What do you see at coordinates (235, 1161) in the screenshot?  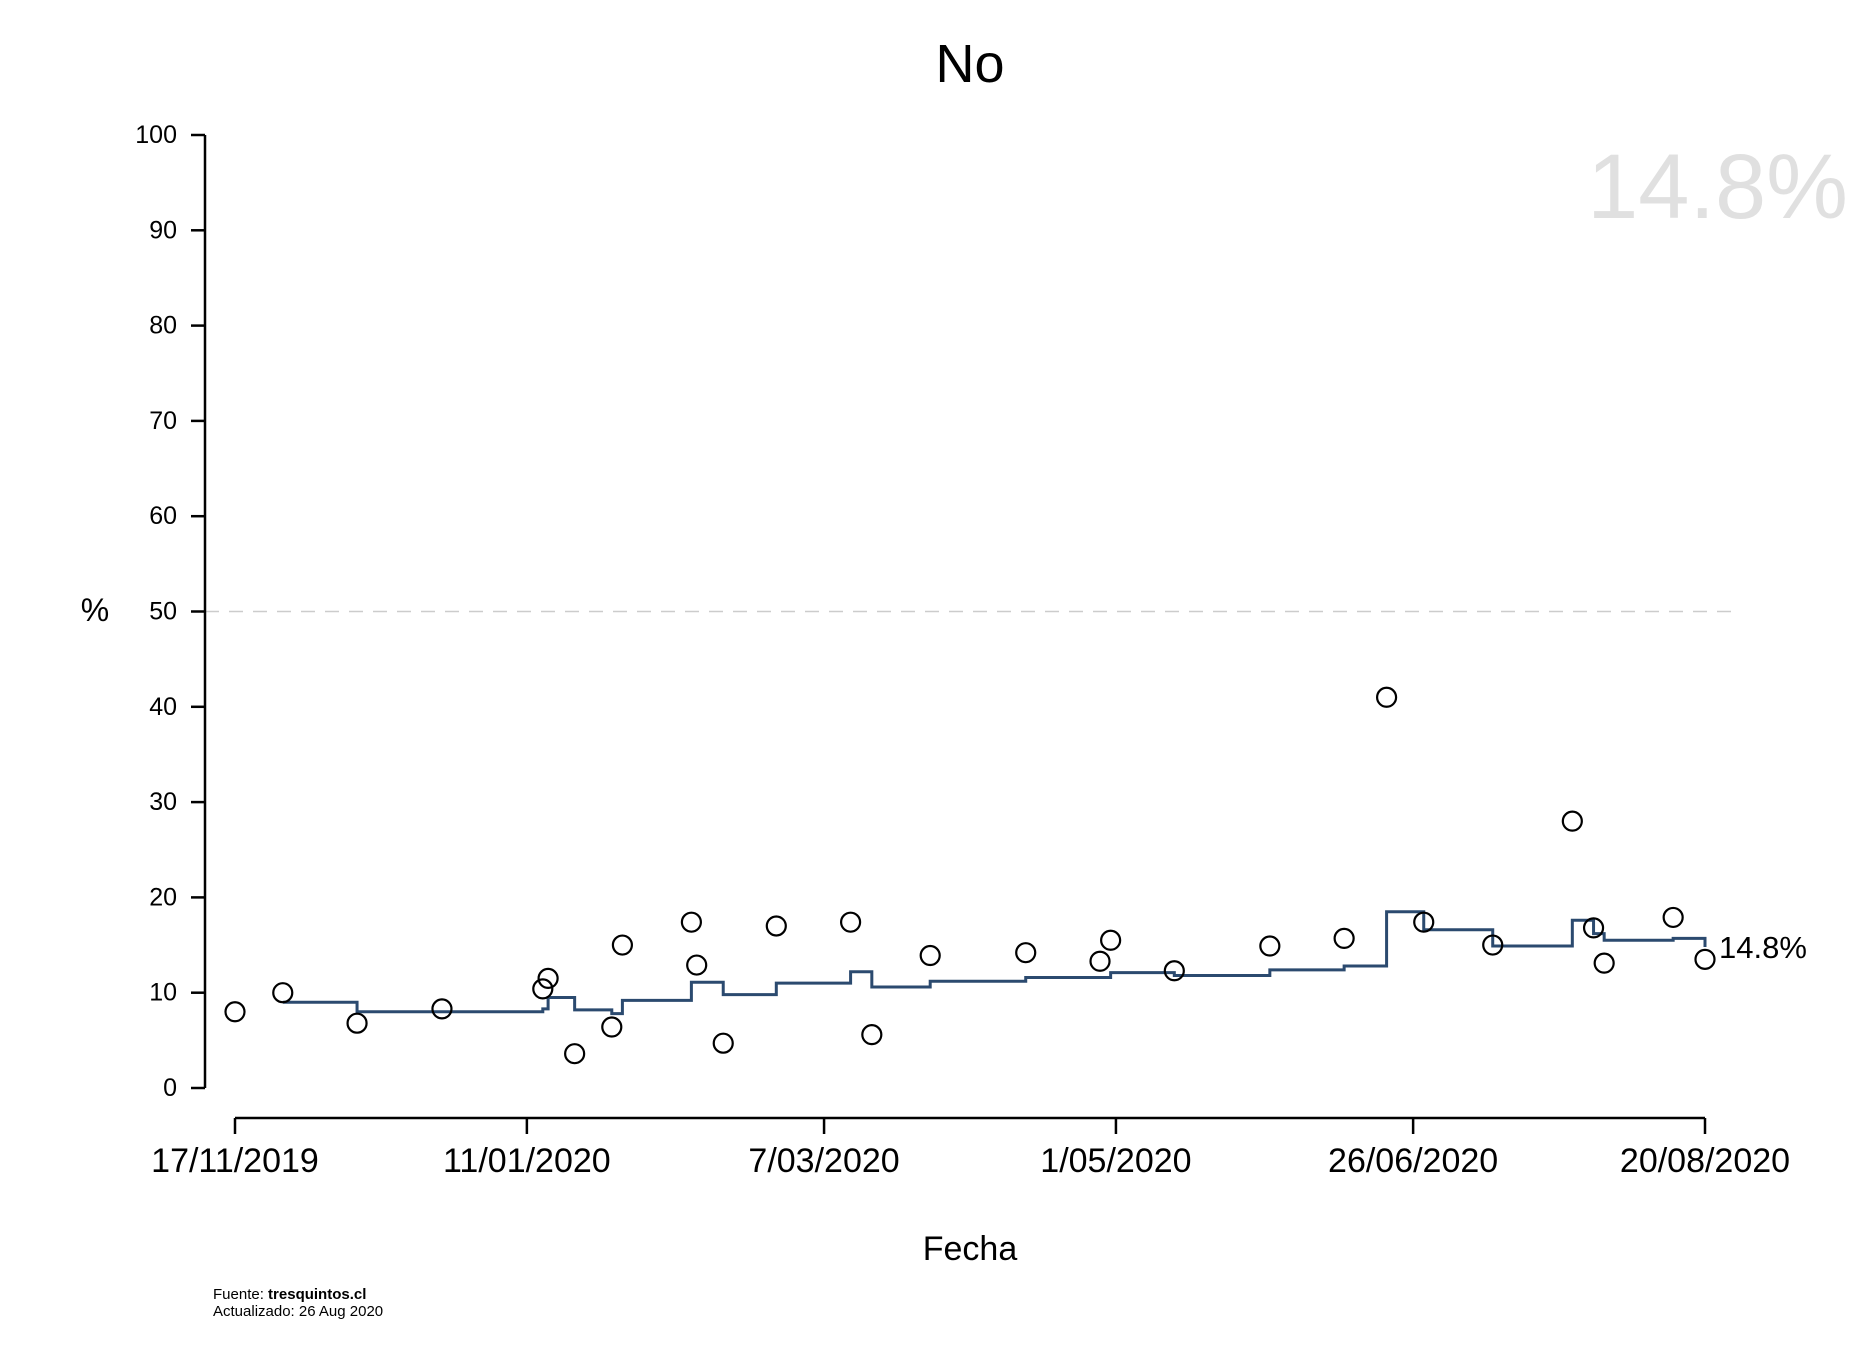 I see `x-tick-label: 17/11/2019` at bounding box center [235, 1161].